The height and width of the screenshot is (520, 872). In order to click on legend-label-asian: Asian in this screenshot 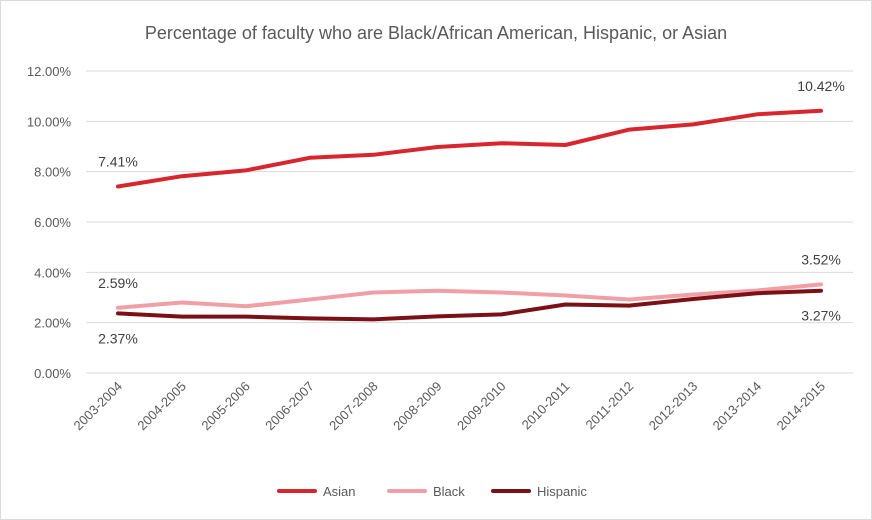, I will do `click(339, 491)`.